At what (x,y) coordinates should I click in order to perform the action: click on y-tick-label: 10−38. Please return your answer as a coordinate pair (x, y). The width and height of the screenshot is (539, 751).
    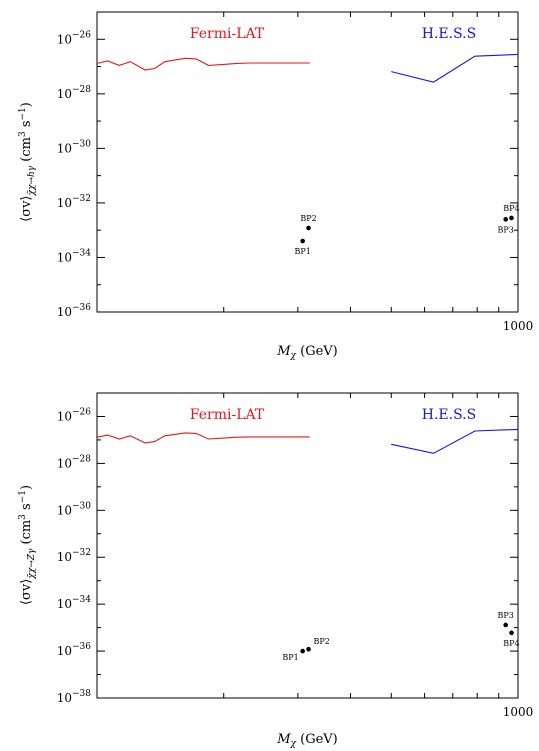
    Looking at the image, I should click on (74, 697).